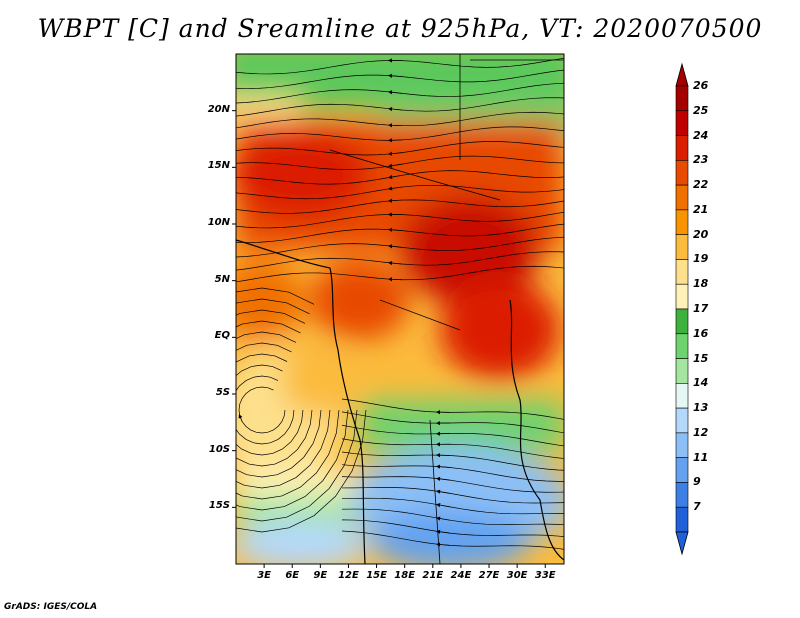 The width and height of the screenshot is (800, 618). I want to click on lon-tick-label: 9E, so click(320, 575).